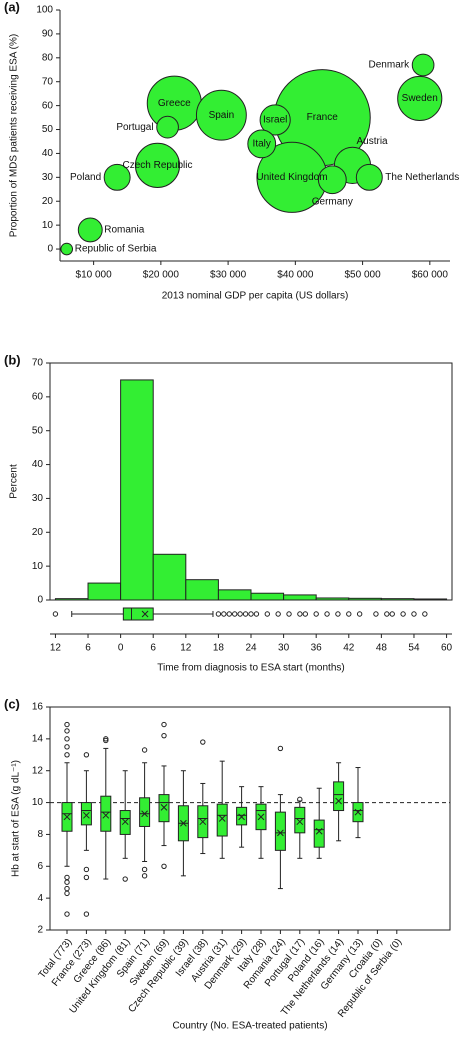 This screenshot has height=1037, width=474. What do you see at coordinates (186, 648) in the screenshot?
I see `x-tick-label: 12` at bounding box center [186, 648].